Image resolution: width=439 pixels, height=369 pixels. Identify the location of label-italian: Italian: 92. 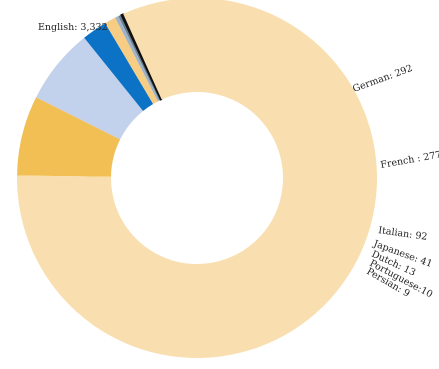
(403, 234).